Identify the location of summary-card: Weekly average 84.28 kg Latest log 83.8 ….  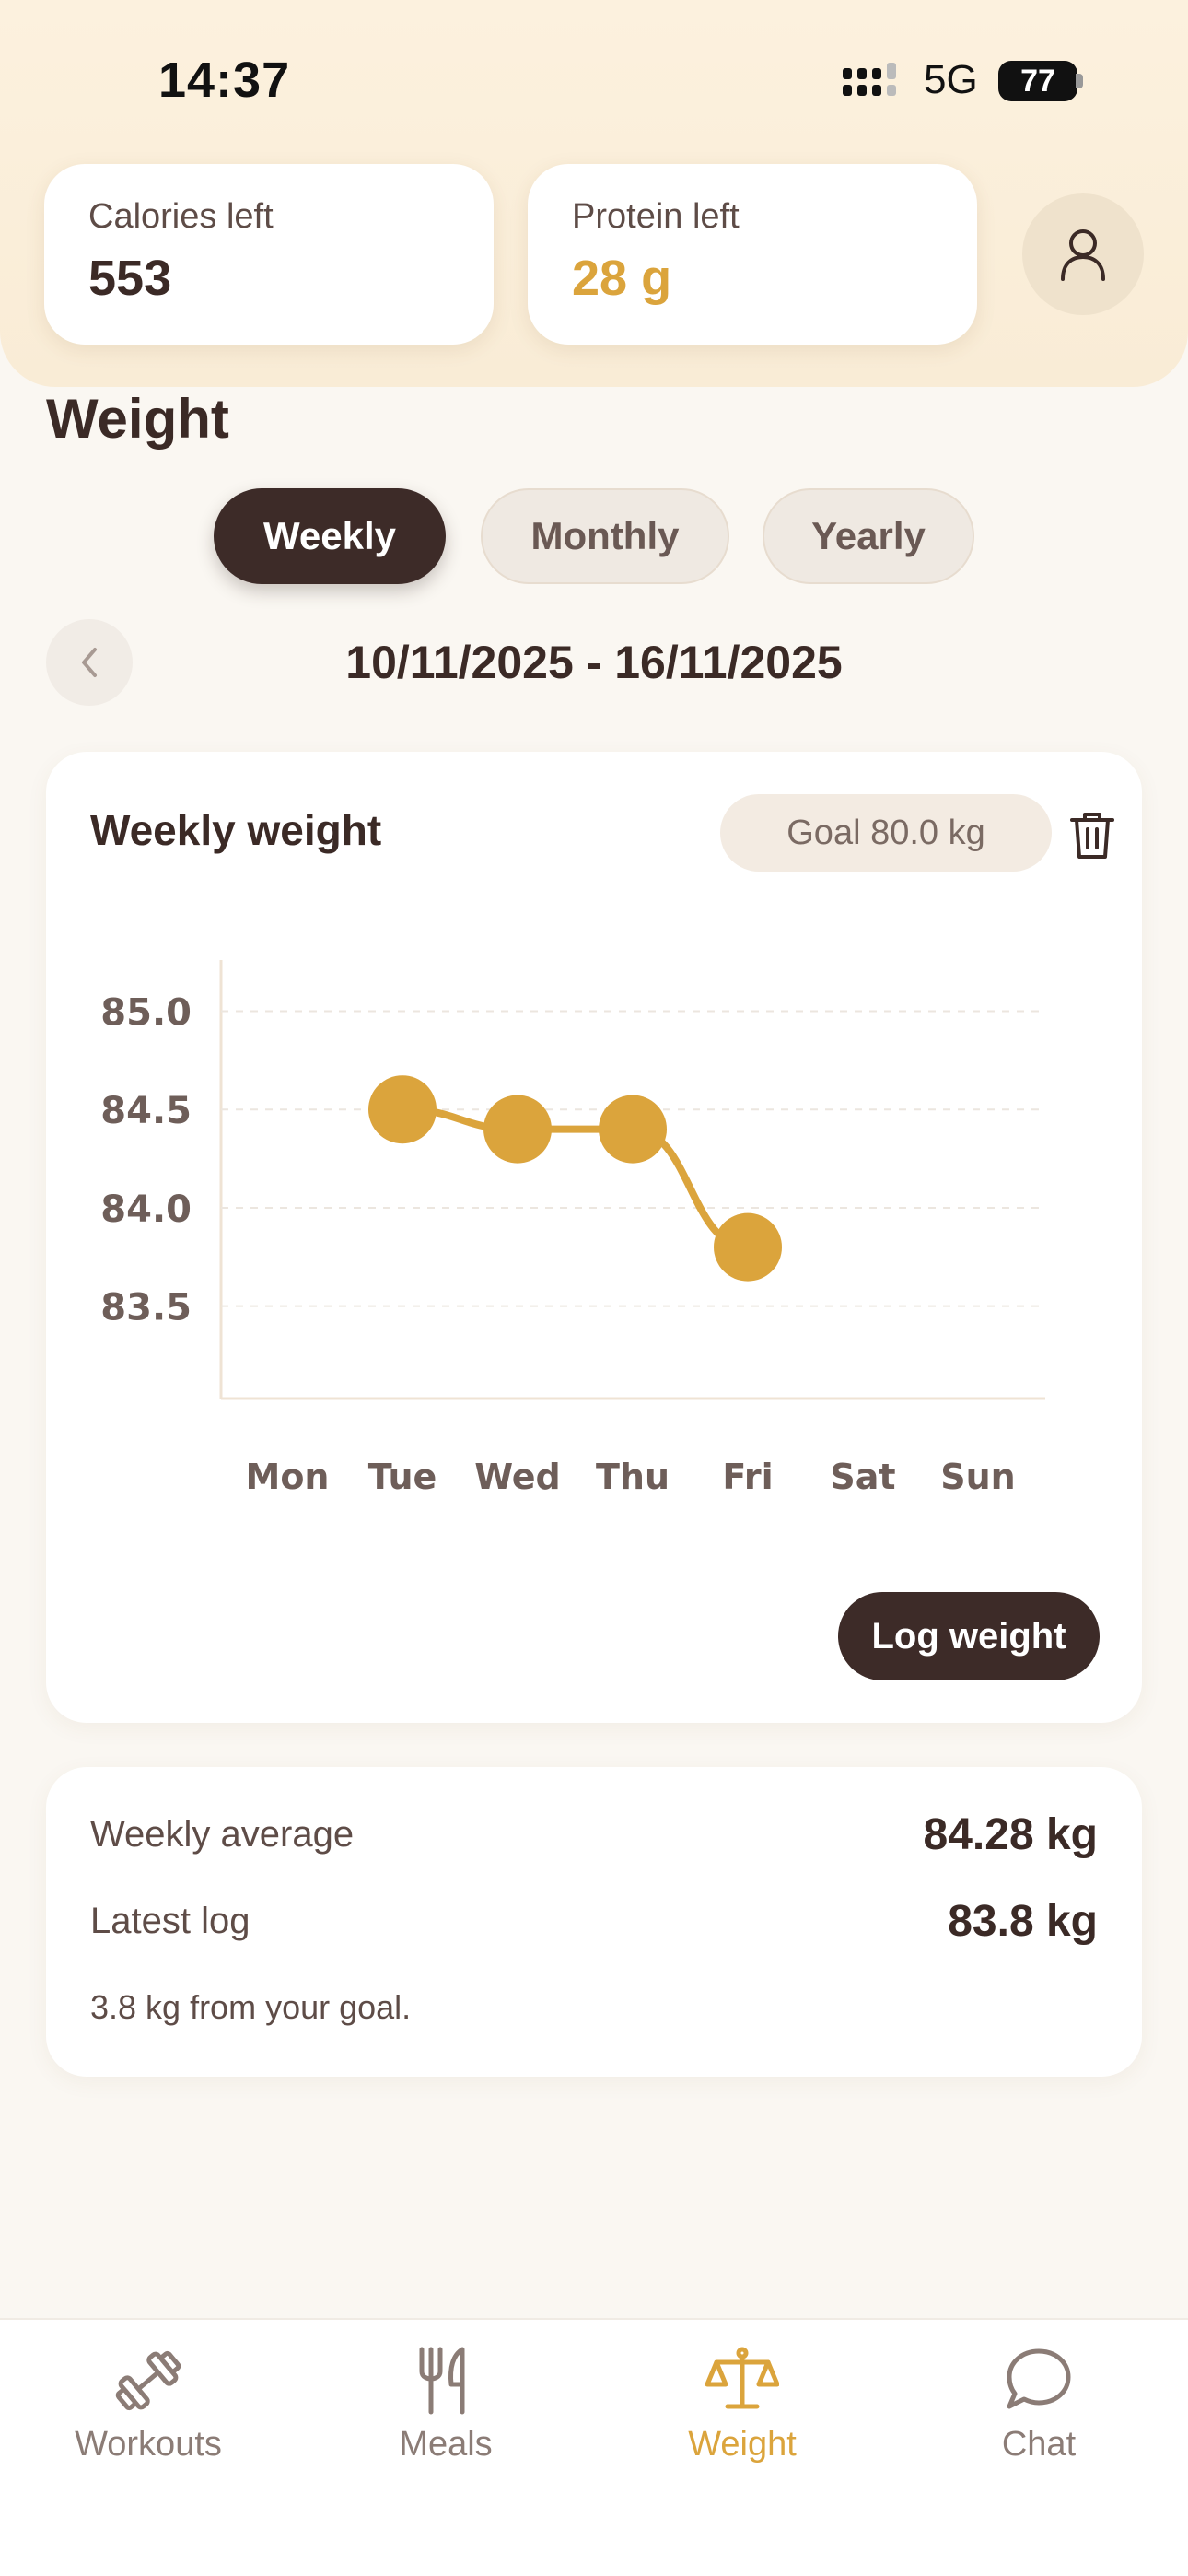
(594, 1922).